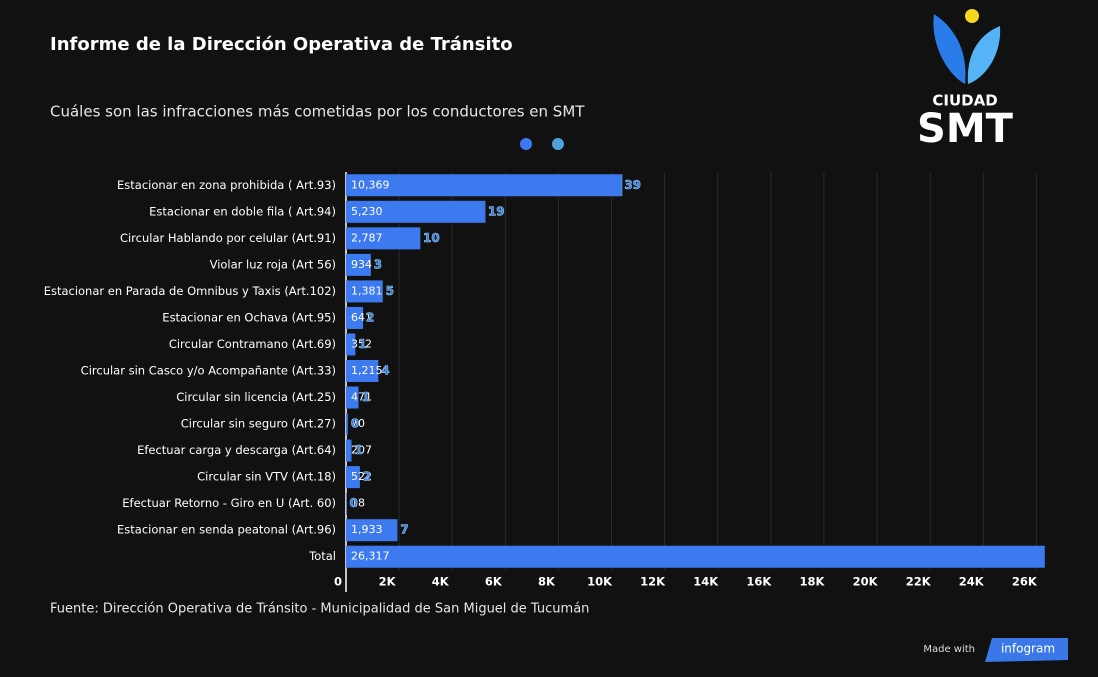 This screenshot has width=1098, height=677. I want to click on value-label: 5, so click(390, 291).